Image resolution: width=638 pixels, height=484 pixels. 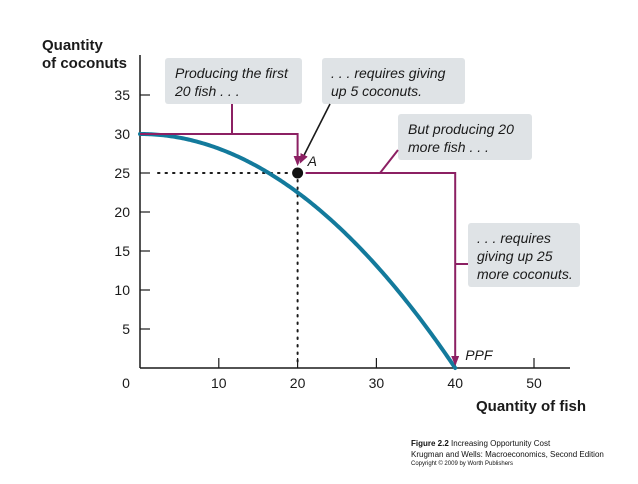 I want to click on y-tick-label: 5, so click(x=126, y=329).